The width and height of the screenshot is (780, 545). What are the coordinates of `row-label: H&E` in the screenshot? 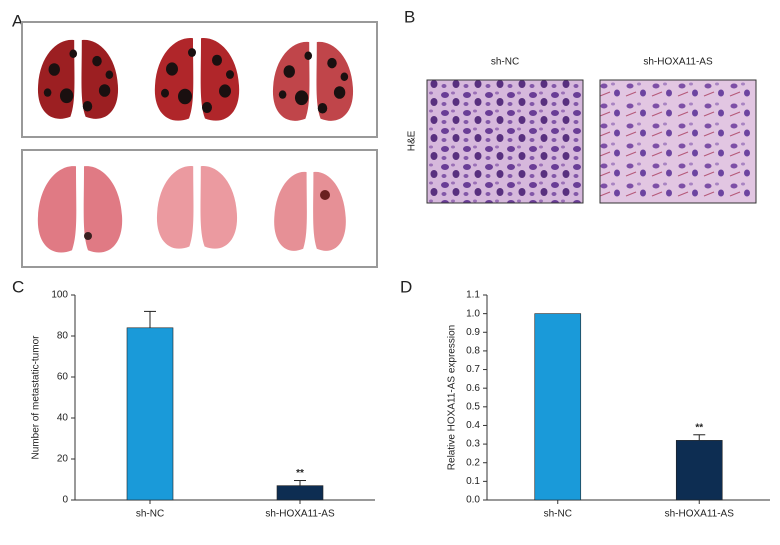 It's located at (412, 140).